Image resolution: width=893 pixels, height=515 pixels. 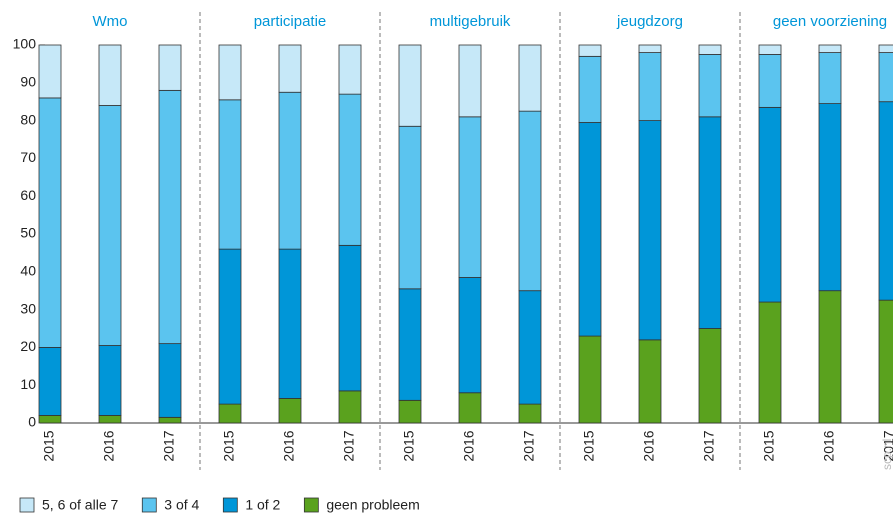 What do you see at coordinates (830, 21) in the screenshot?
I see `group-title: geen voorziening` at bounding box center [830, 21].